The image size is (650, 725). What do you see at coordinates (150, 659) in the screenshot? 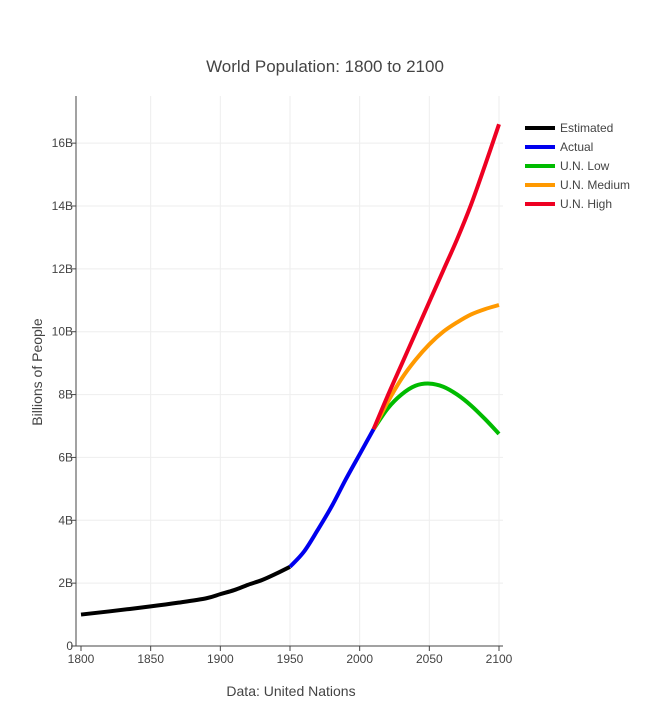
I see `x-tick-label: 1850` at bounding box center [150, 659].